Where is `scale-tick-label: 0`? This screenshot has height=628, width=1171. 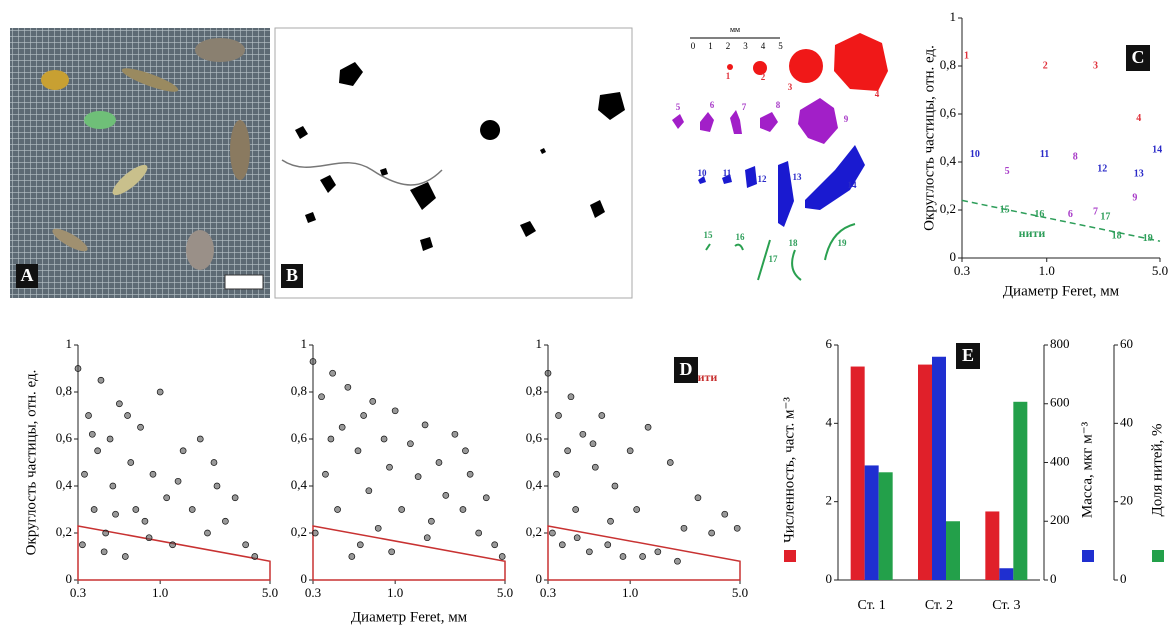 scale-tick-label: 0 is located at coordinates (693, 46).